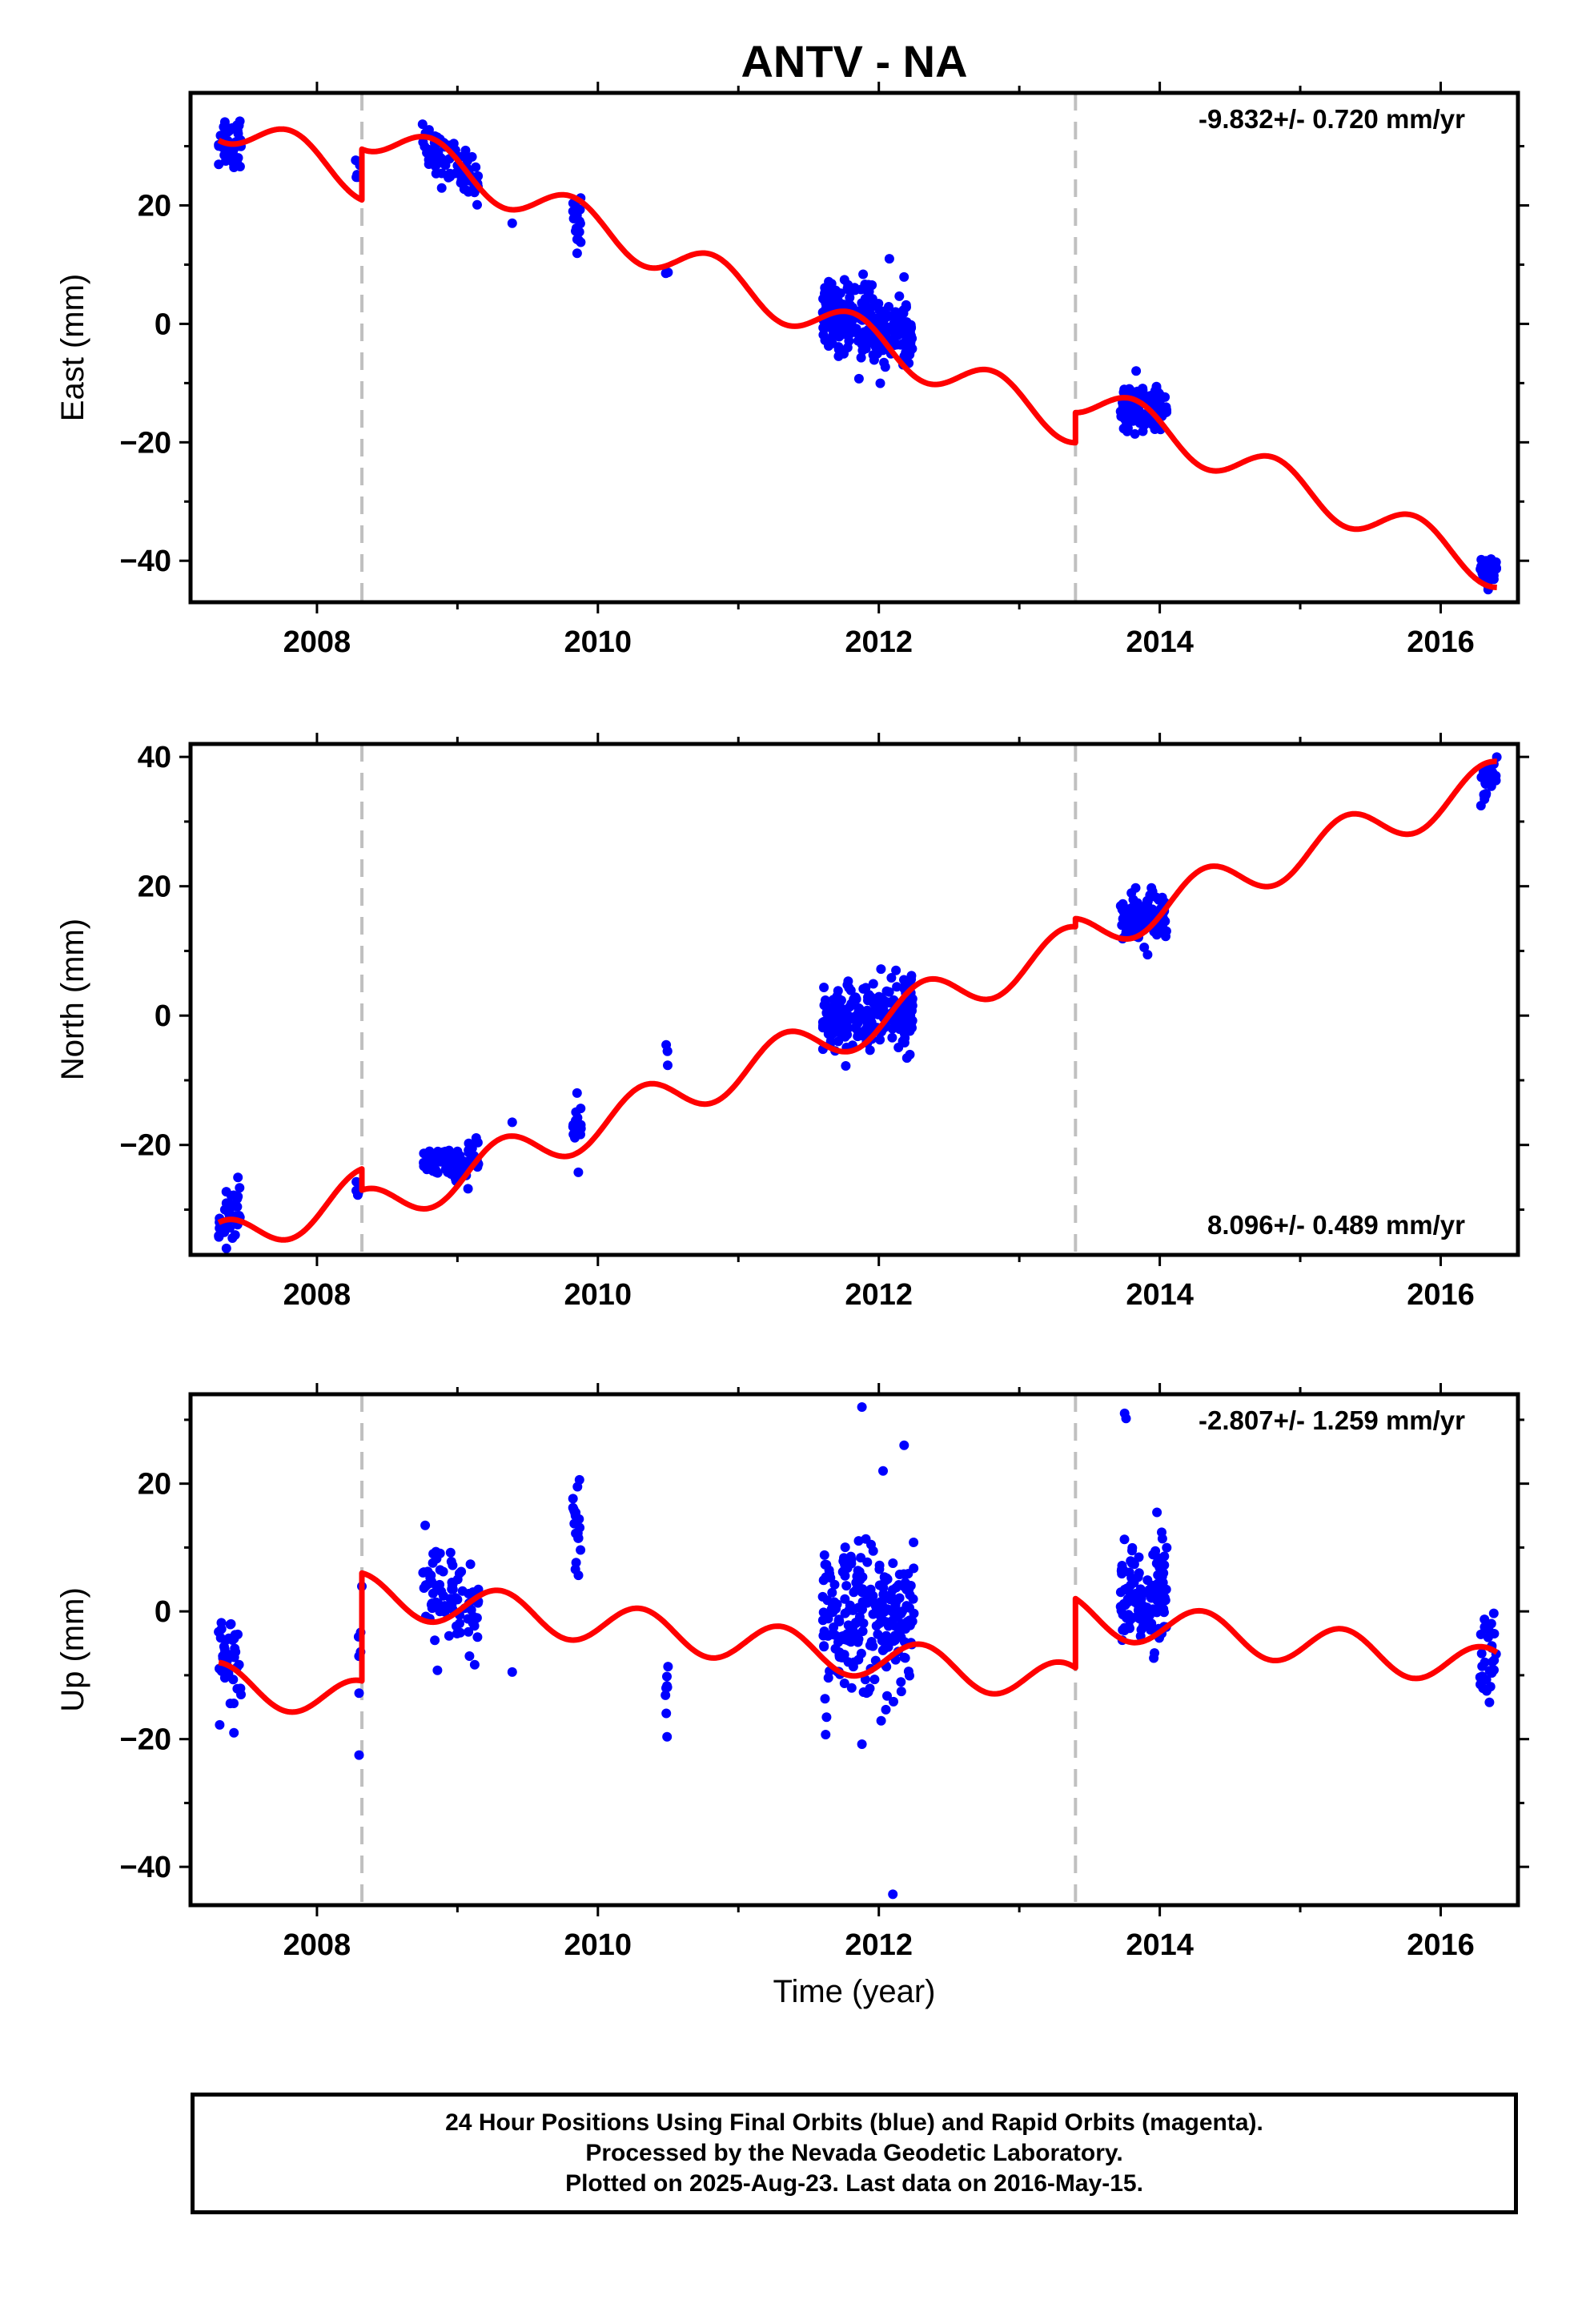  What do you see at coordinates (154, 887) in the screenshot?
I see `y-tick-label: 20` at bounding box center [154, 887].